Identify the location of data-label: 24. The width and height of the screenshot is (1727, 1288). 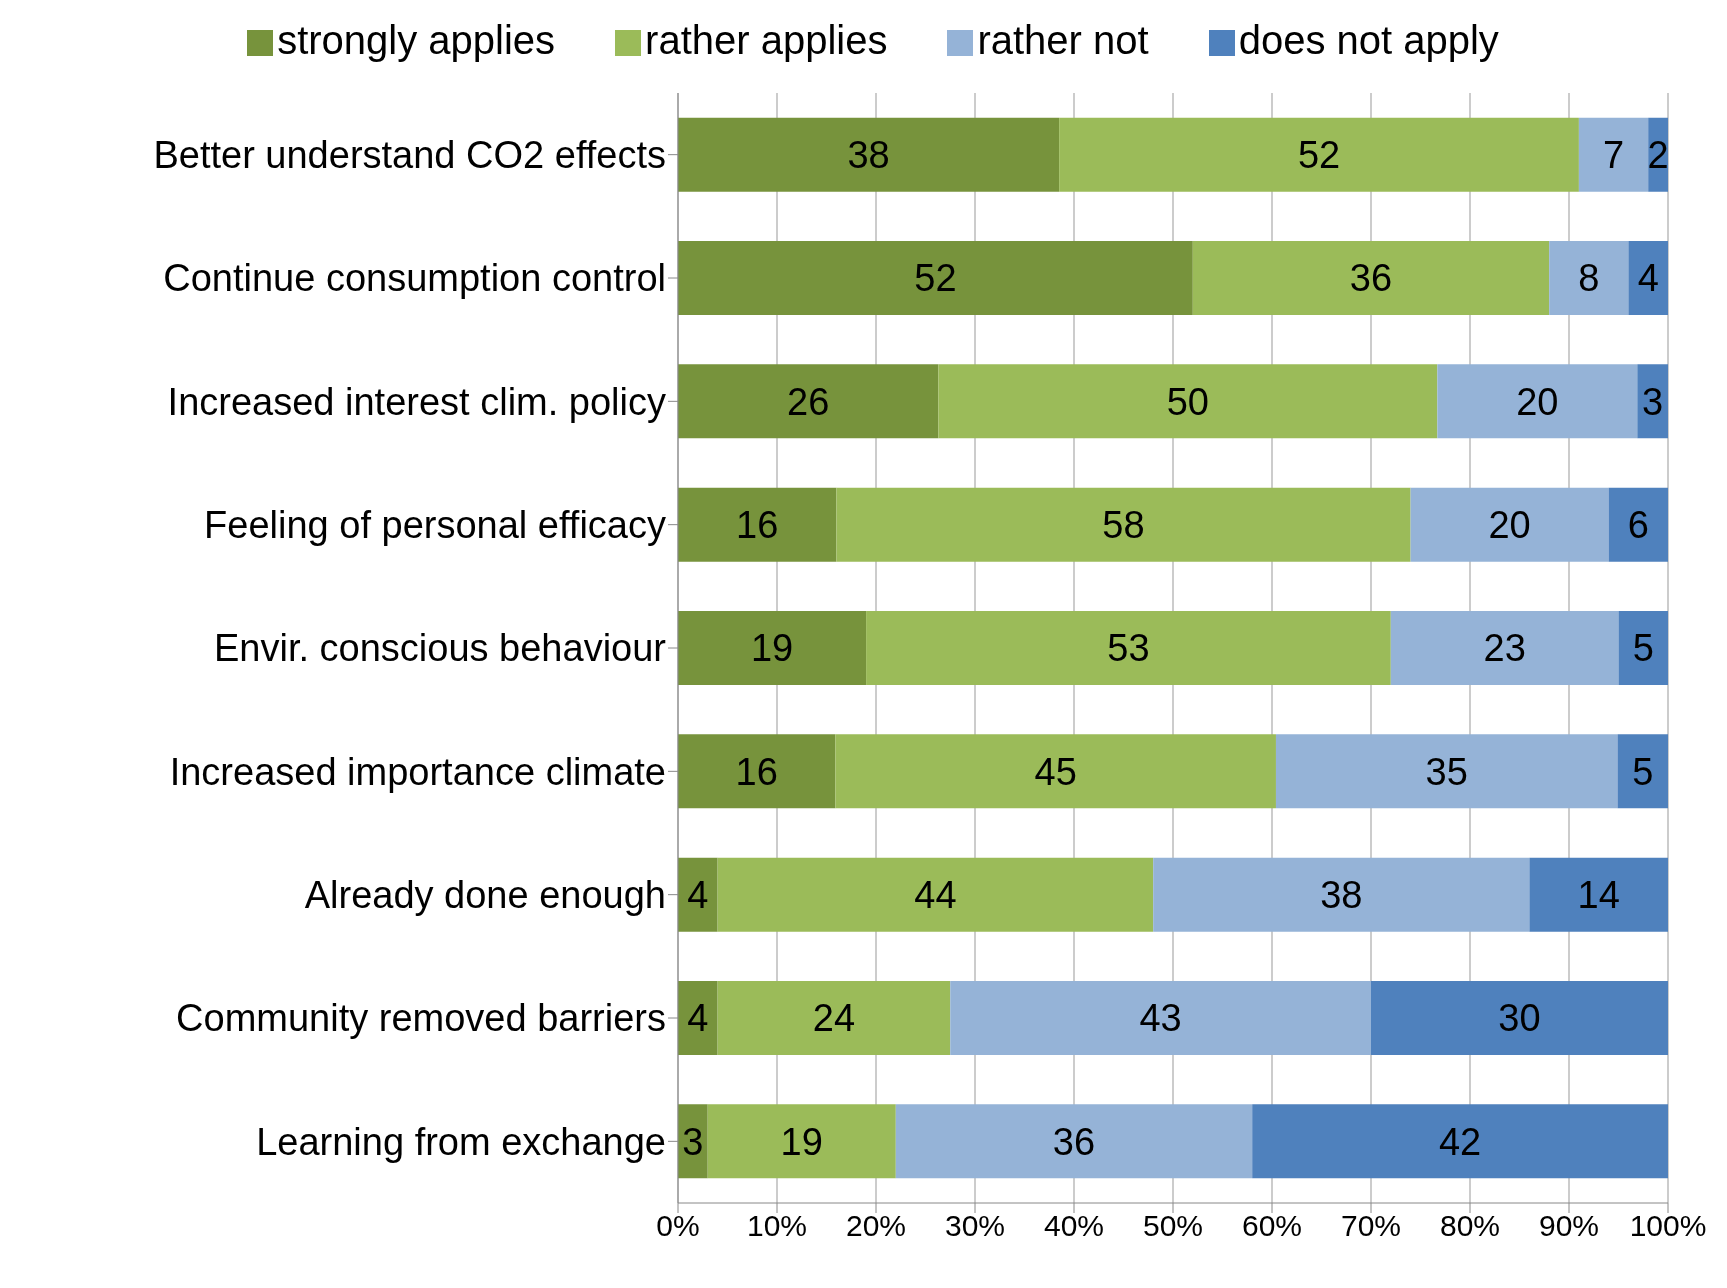
(834, 1018).